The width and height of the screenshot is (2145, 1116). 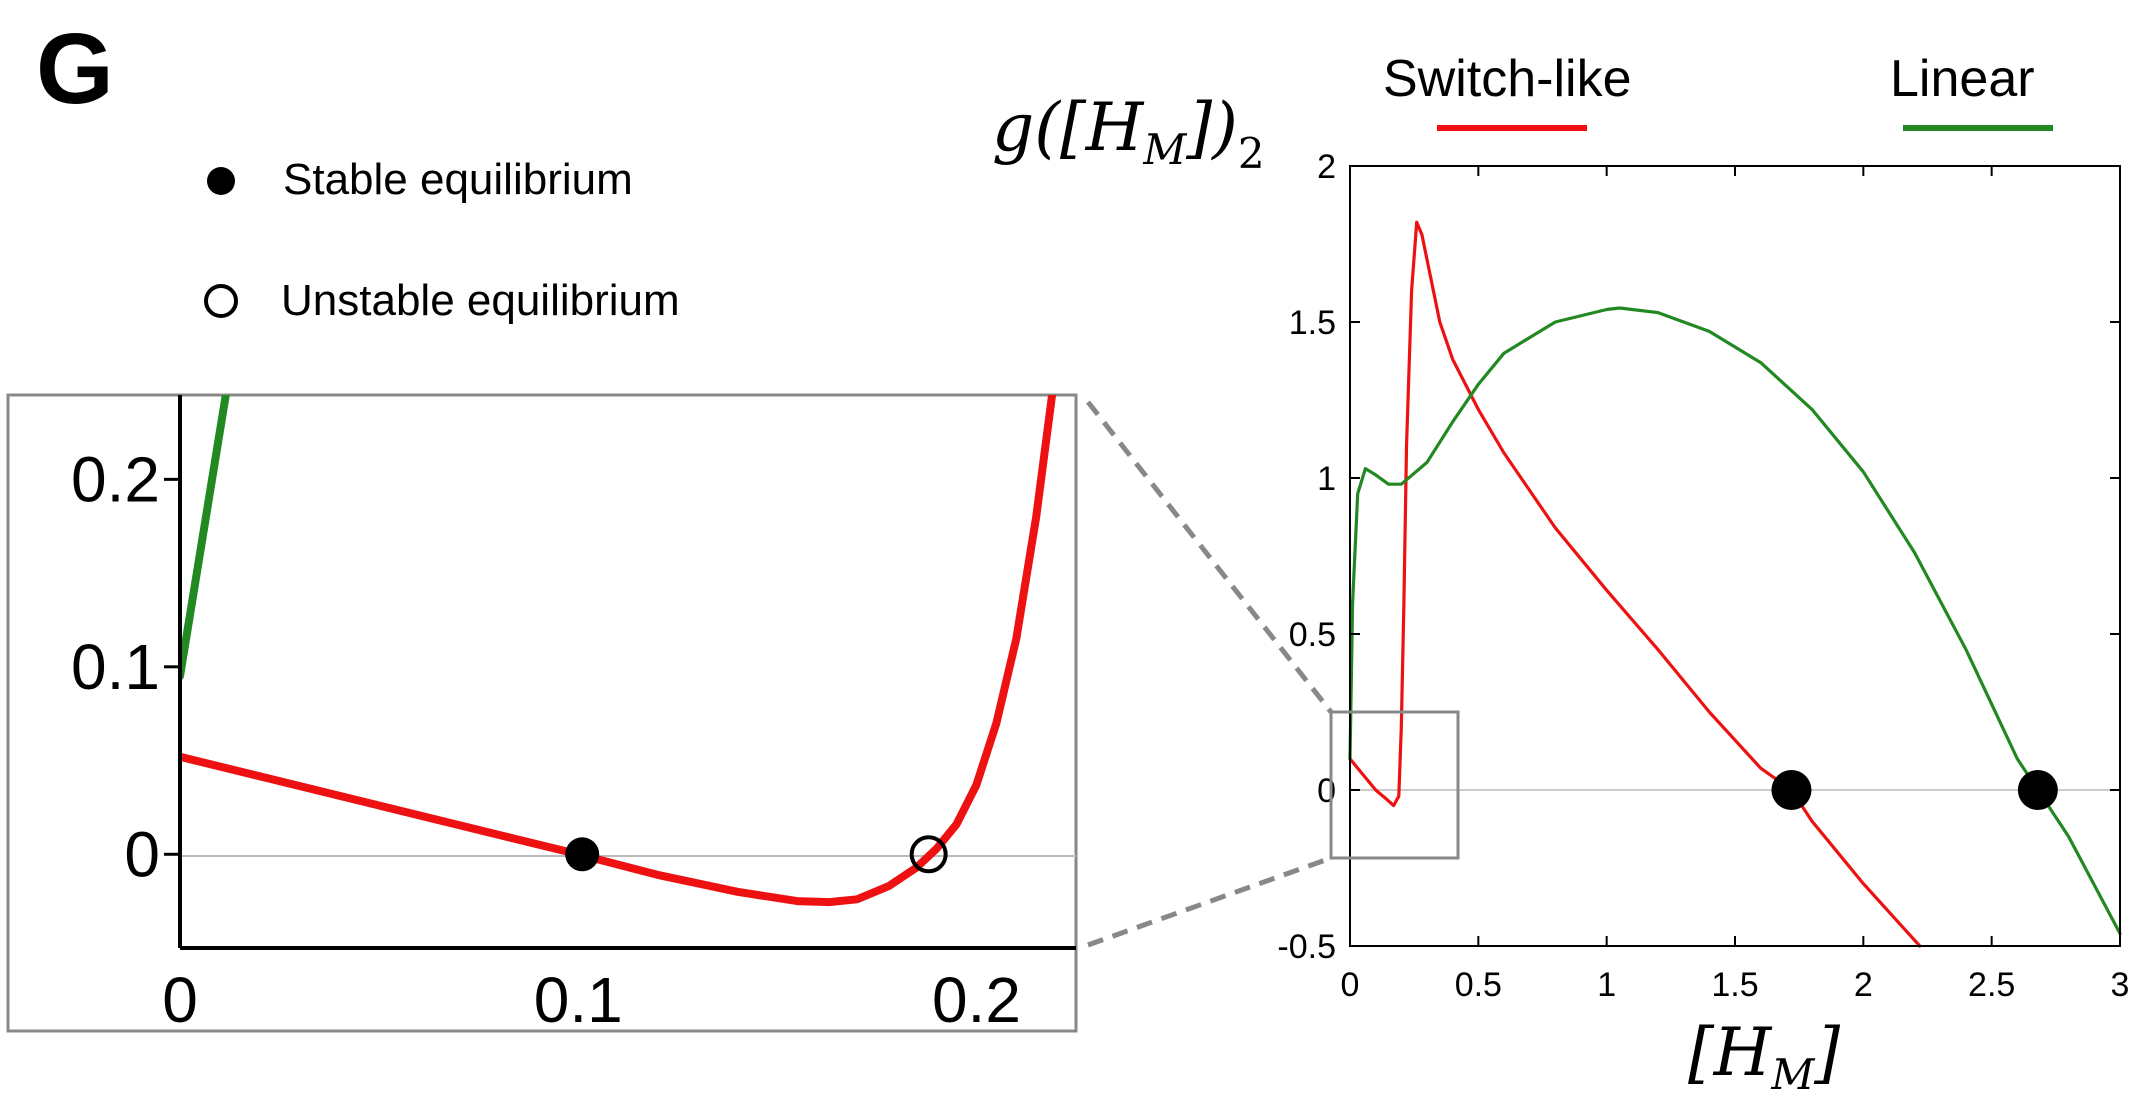 What do you see at coordinates (1306, 947) in the screenshot?
I see `main-y-tick-label: -0.5` at bounding box center [1306, 947].